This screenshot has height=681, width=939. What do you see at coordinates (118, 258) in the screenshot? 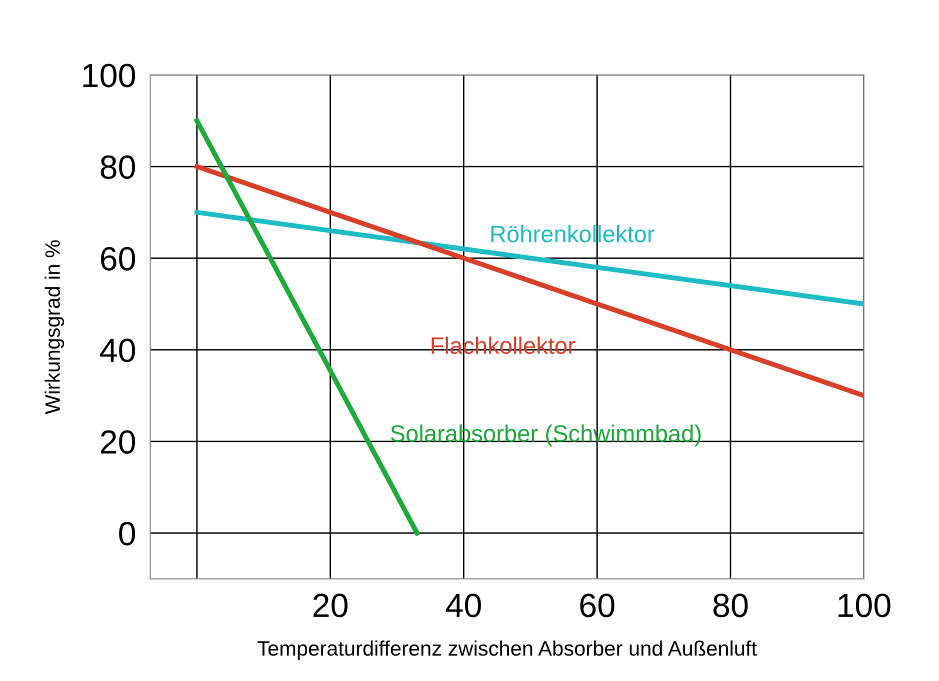
I see `y-tick-label: 60` at bounding box center [118, 258].